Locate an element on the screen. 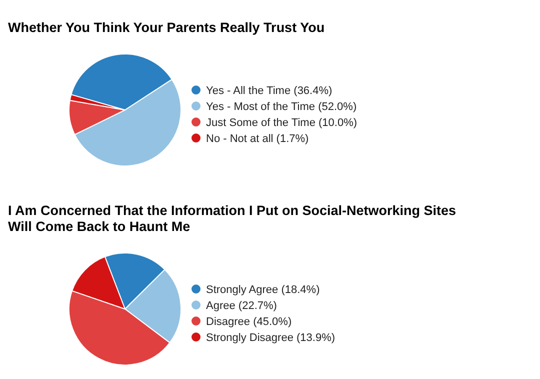 Image resolution: width=540 pixels, height=379 pixels. data-label: (45.0%) is located at coordinates (272, 322).